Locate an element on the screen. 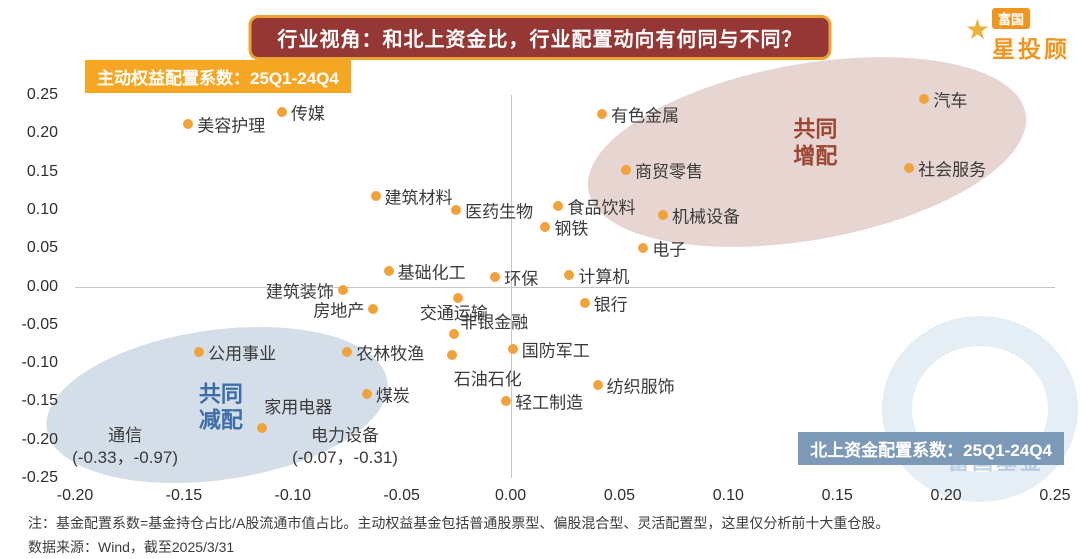  point-label: 纺织服饰 is located at coordinates (640, 387).